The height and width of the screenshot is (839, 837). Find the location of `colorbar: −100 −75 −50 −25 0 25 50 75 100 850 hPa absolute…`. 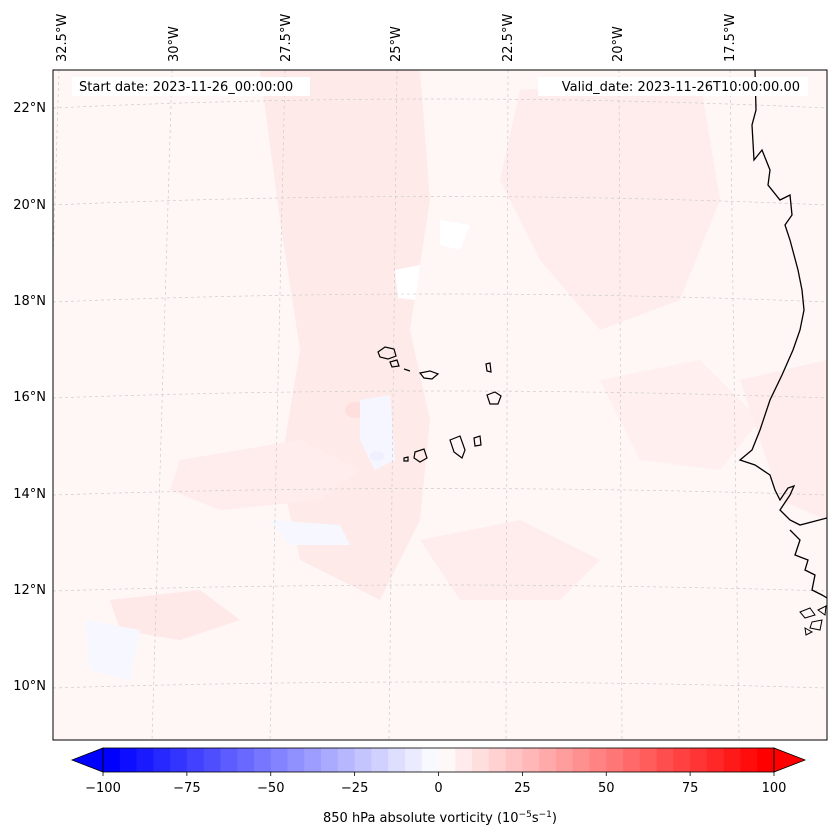

colorbar: −100 −75 −50 −25 0 25 50 75 100 850 hPa absolute… is located at coordinates (438, 786).